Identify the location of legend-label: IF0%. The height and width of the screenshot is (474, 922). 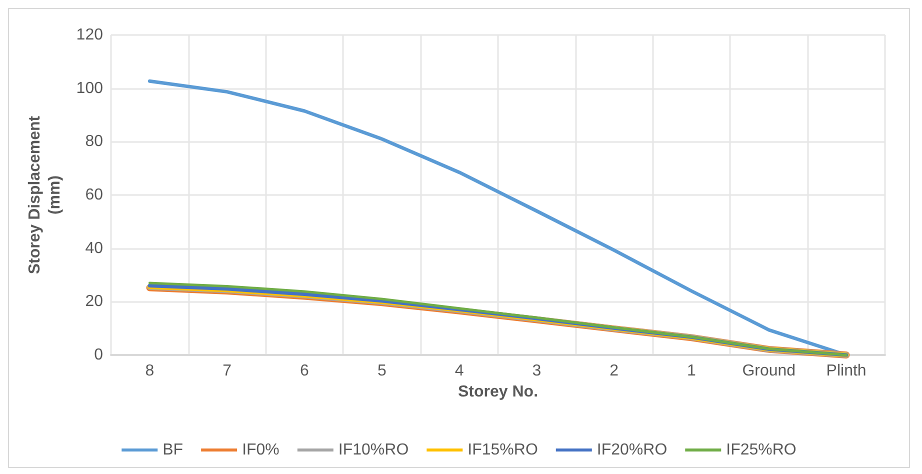
(261, 450).